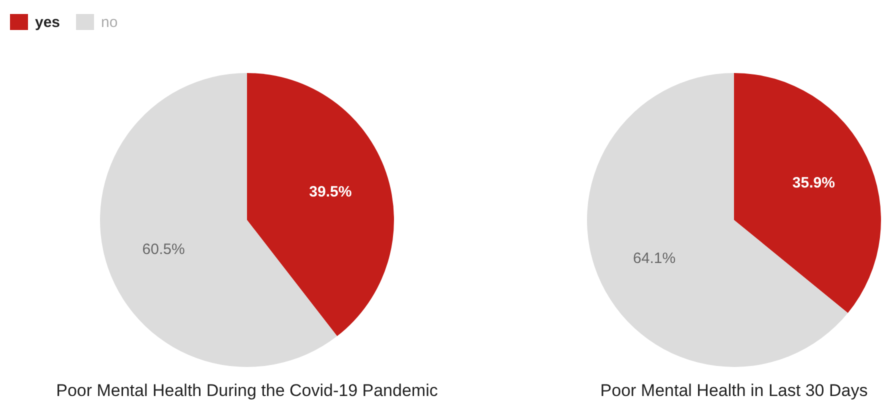  Describe the element at coordinates (247, 390) in the screenshot. I see `text: Poor Mental Health During the Covid-19 Pandemic` at that location.